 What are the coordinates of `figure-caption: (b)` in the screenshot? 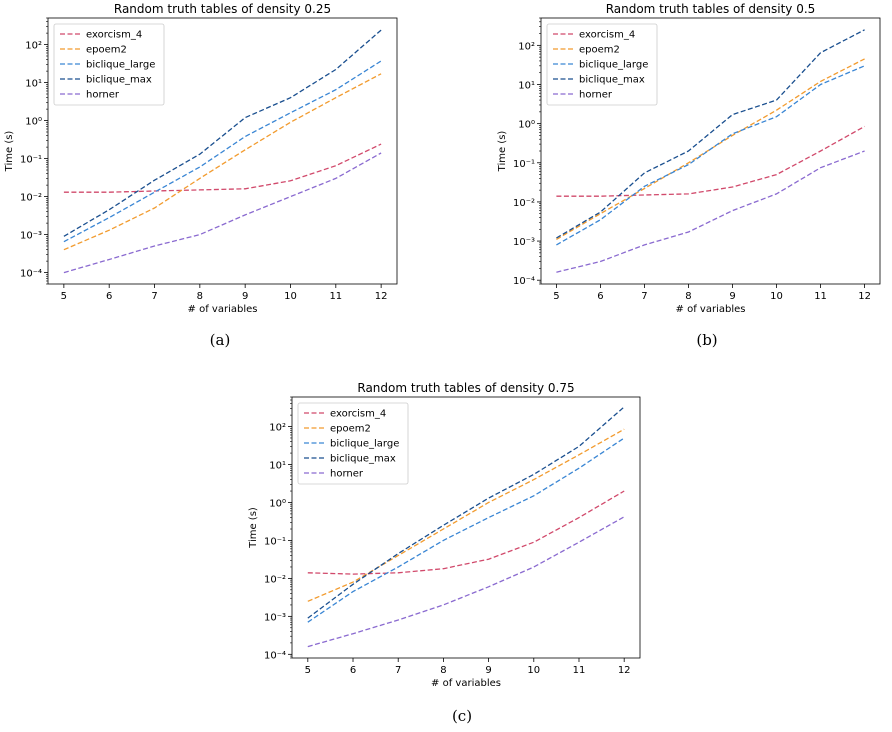 It's located at (706, 340).